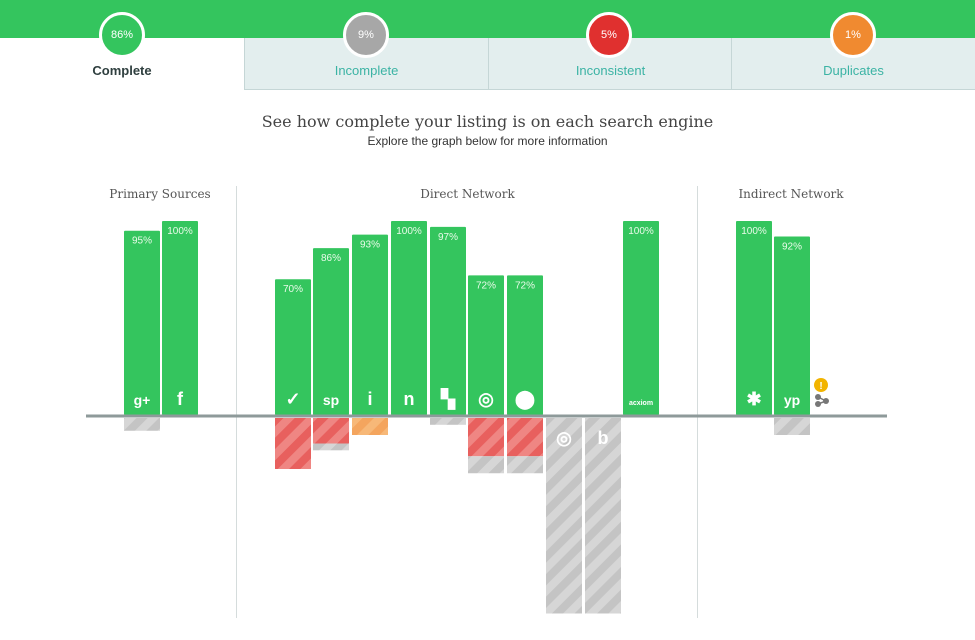 Image resolution: width=975 pixels, height=640 pixels. Describe the element at coordinates (331, 447) in the screenshot. I see `bar-incomplete-superpages` at that location.